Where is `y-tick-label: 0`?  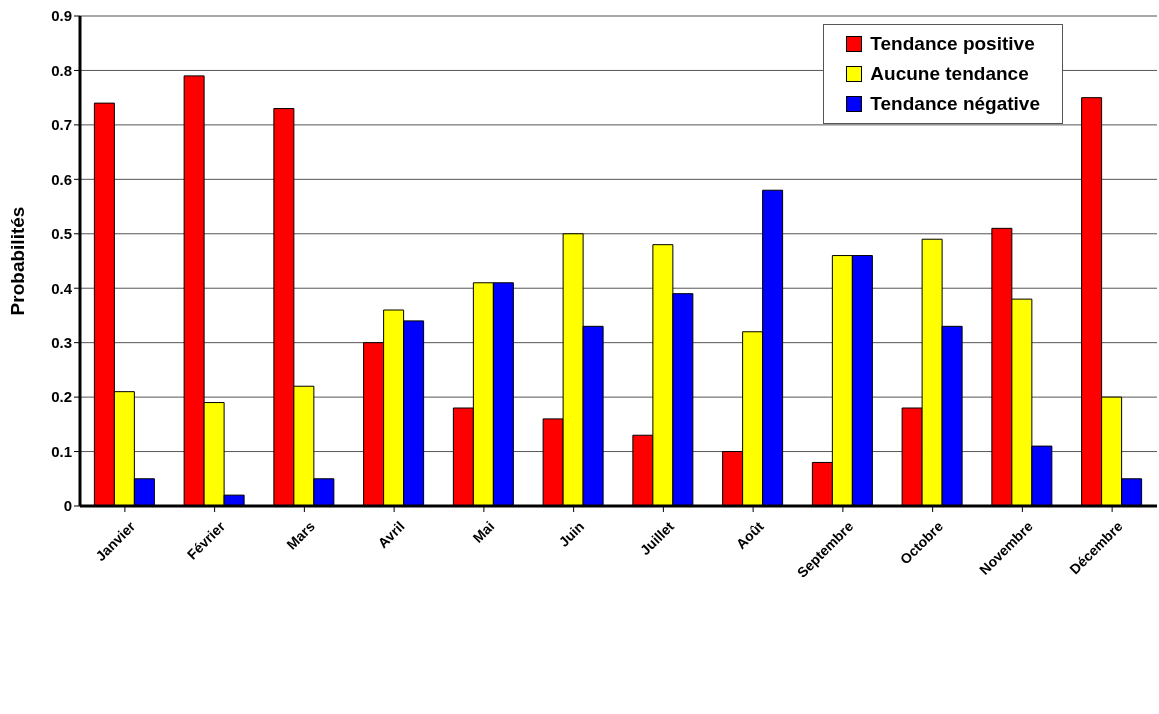 y-tick-label: 0 is located at coordinates (67, 506).